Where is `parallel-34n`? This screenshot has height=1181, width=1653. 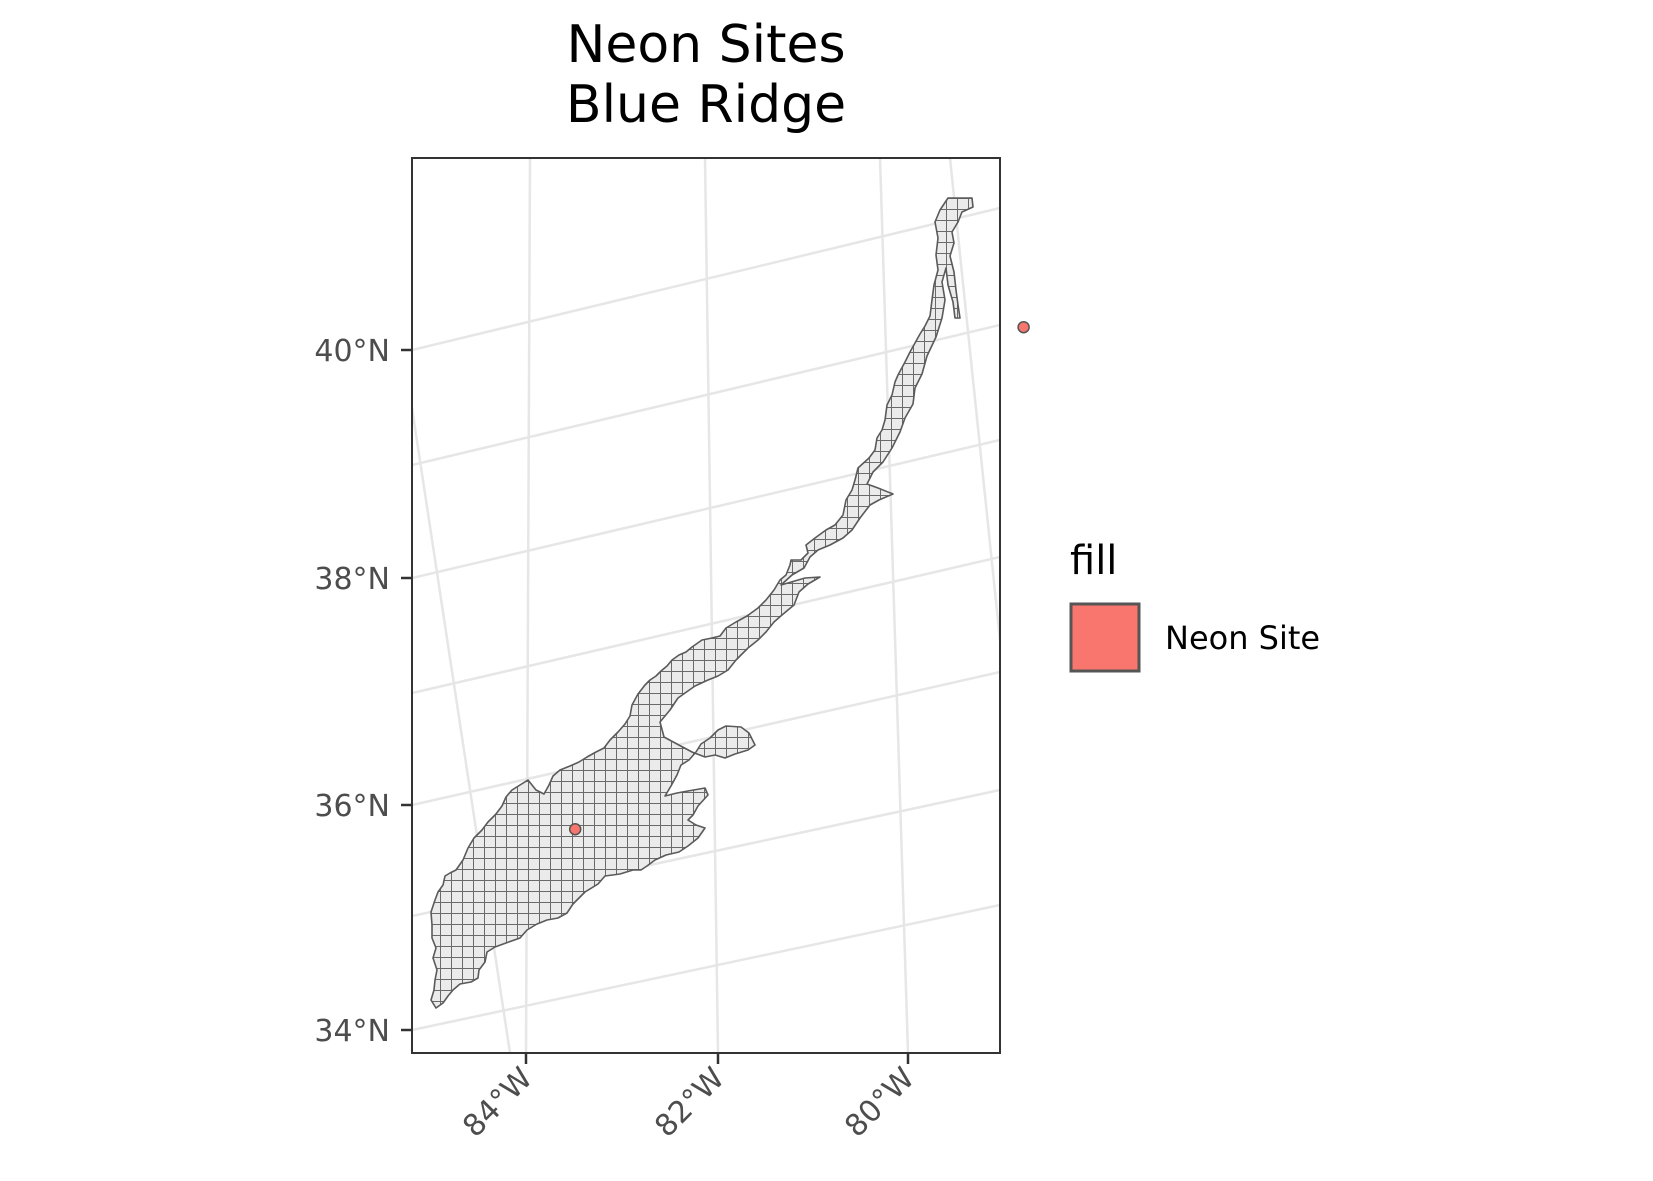 parallel-34n is located at coordinates (706, 967).